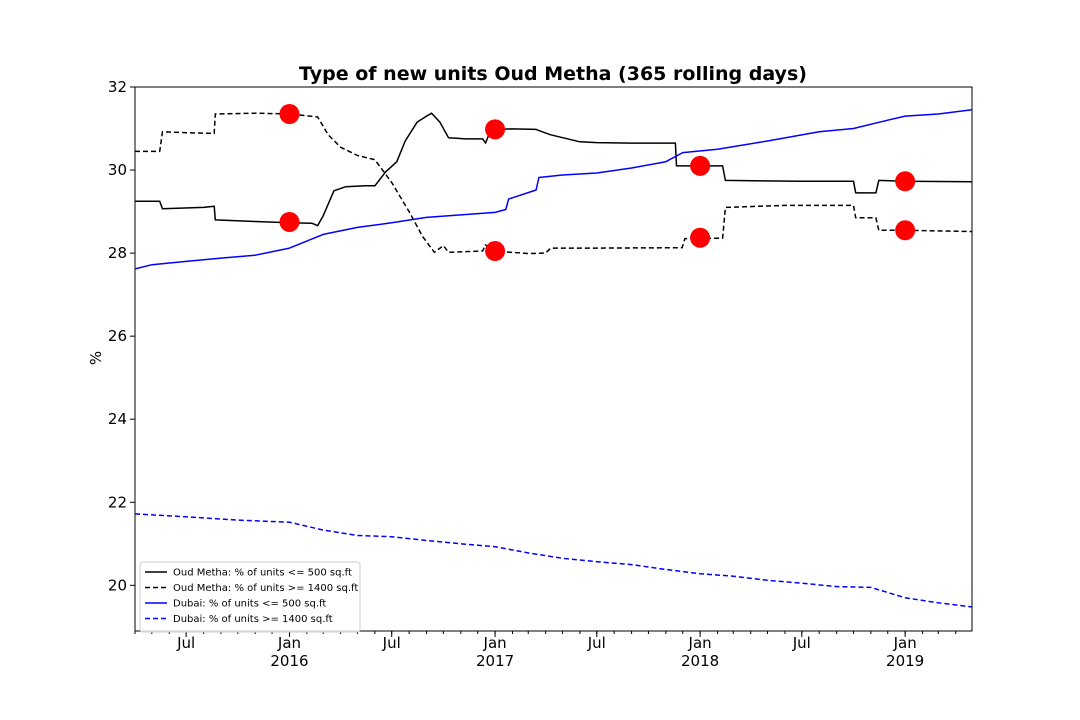  I want to click on y-tick-label: 22, so click(117, 502).